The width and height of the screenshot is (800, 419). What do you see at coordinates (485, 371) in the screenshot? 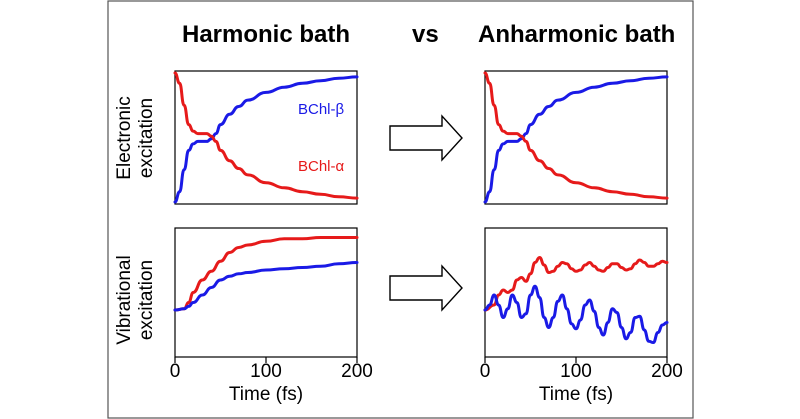
I see `tick-label-0-right: 0` at bounding box center [485, 371].